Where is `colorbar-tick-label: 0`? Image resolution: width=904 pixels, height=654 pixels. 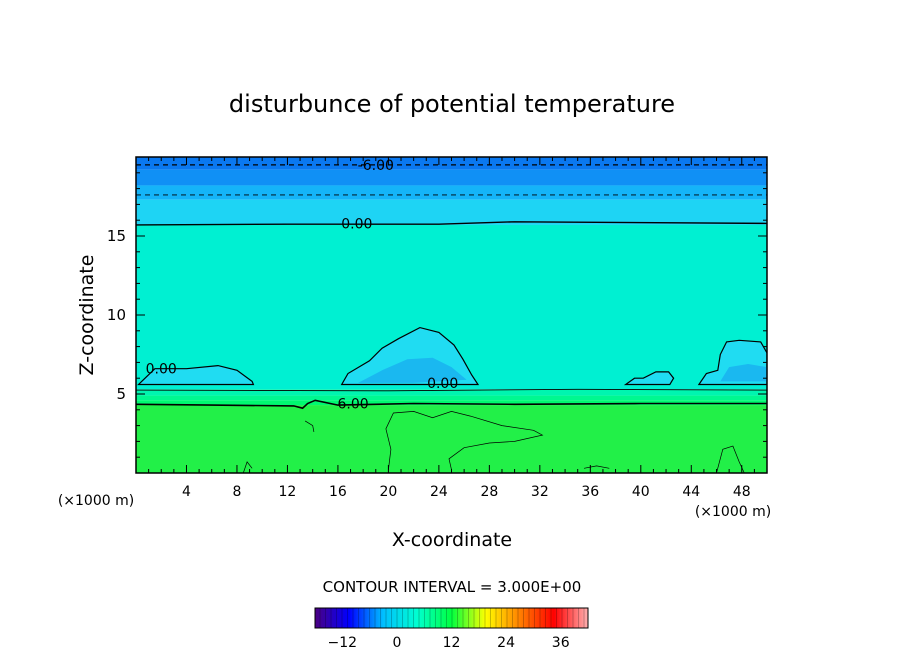
colorbar-tick-label: 0 is located at coordinates (396, 643).